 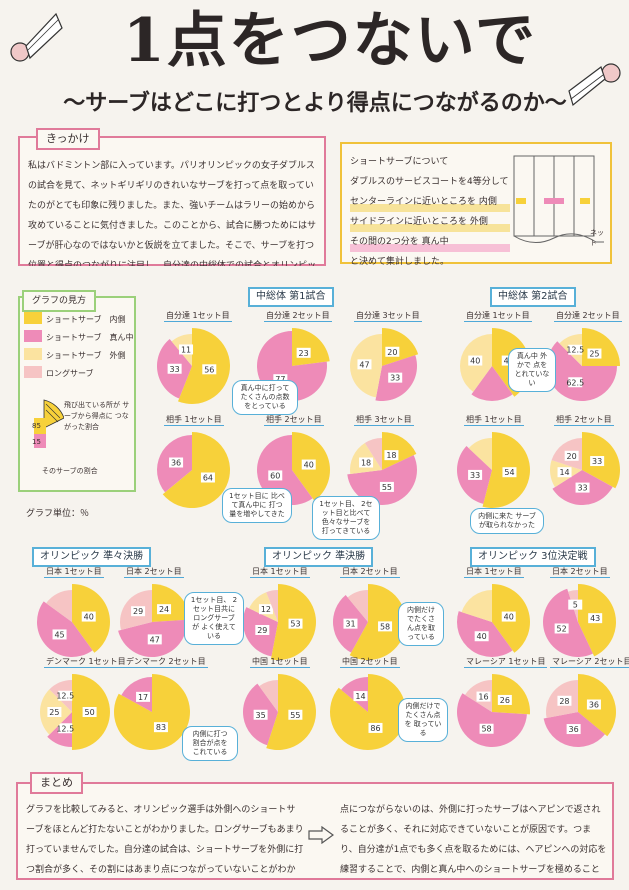 What do you see at coordinates (261, 715) in the screenshot?
I see `slice-value-label: 35` at bounding box center [261, 715].